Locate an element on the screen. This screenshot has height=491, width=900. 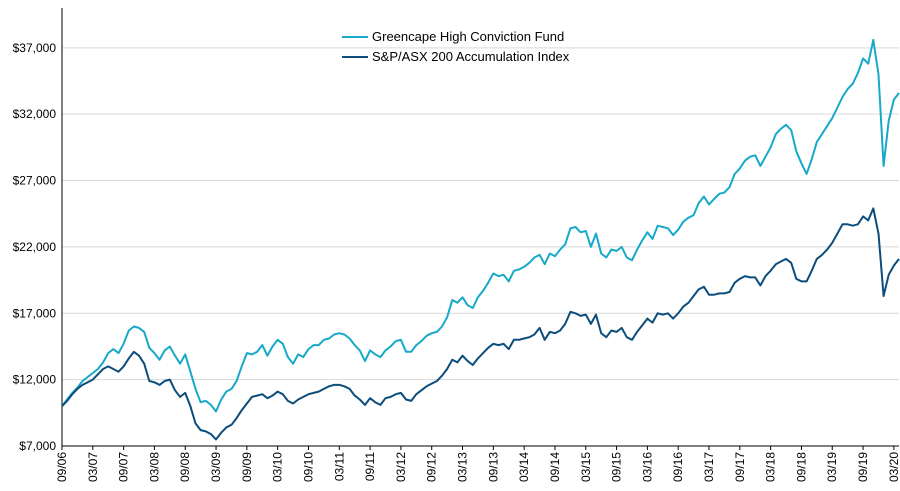
x-tick-label: 09/12 is located at coordinates (432, 467).